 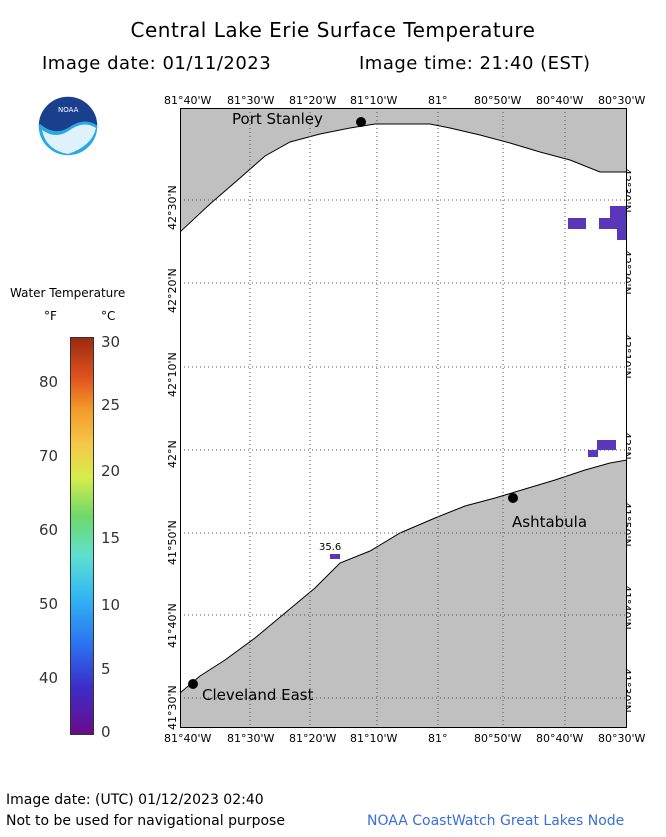 I want to click on left-lat-label: 42°30'N, so click(x=172, y=207).